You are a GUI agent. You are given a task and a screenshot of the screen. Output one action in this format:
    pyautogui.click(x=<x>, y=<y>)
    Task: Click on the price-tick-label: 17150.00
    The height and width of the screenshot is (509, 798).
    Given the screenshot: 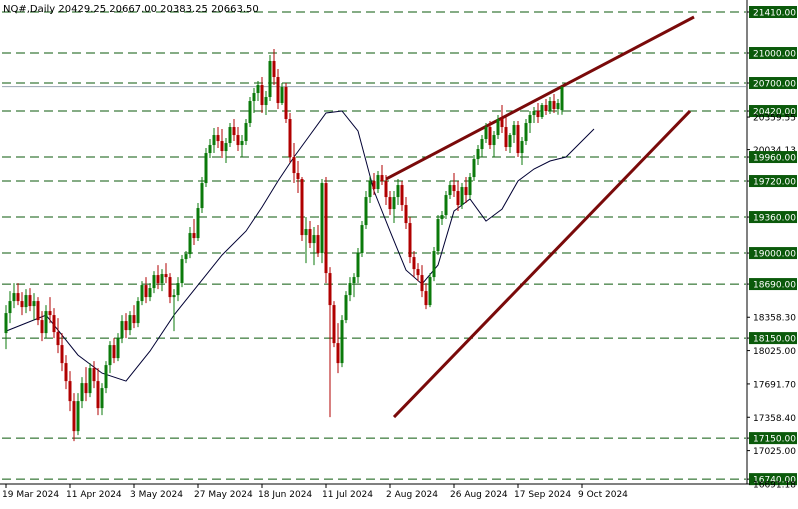 What is the action you would take?
    pyautogui.click(x=774, y=440)
    